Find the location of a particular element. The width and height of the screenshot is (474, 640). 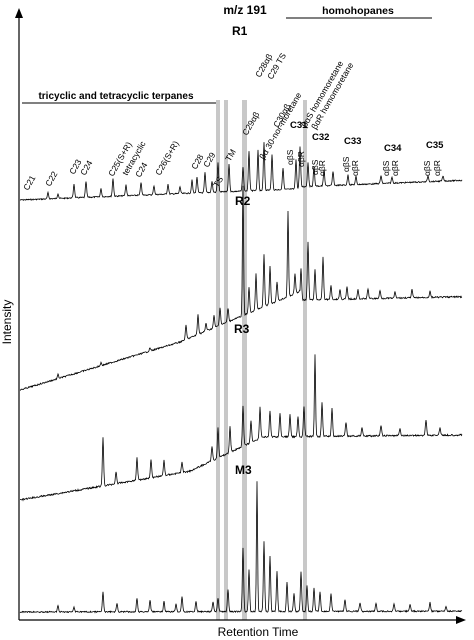

peak-label-c35: C35 is located at coordinates (435, 145).